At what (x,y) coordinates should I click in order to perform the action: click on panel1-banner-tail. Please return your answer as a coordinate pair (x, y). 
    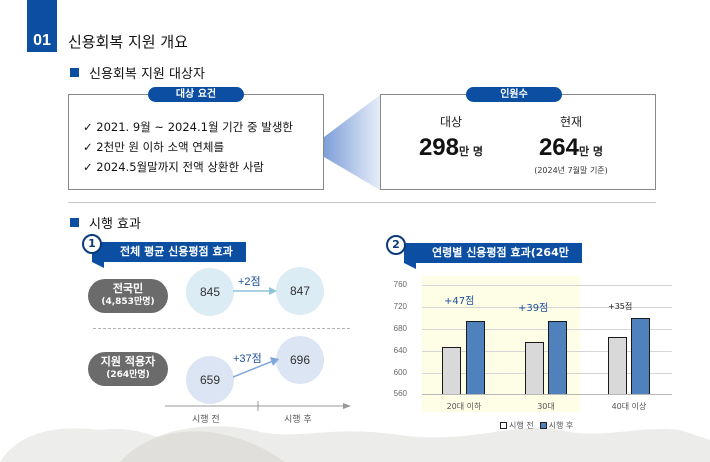
    Looking at the image, I should click on (98, 265).